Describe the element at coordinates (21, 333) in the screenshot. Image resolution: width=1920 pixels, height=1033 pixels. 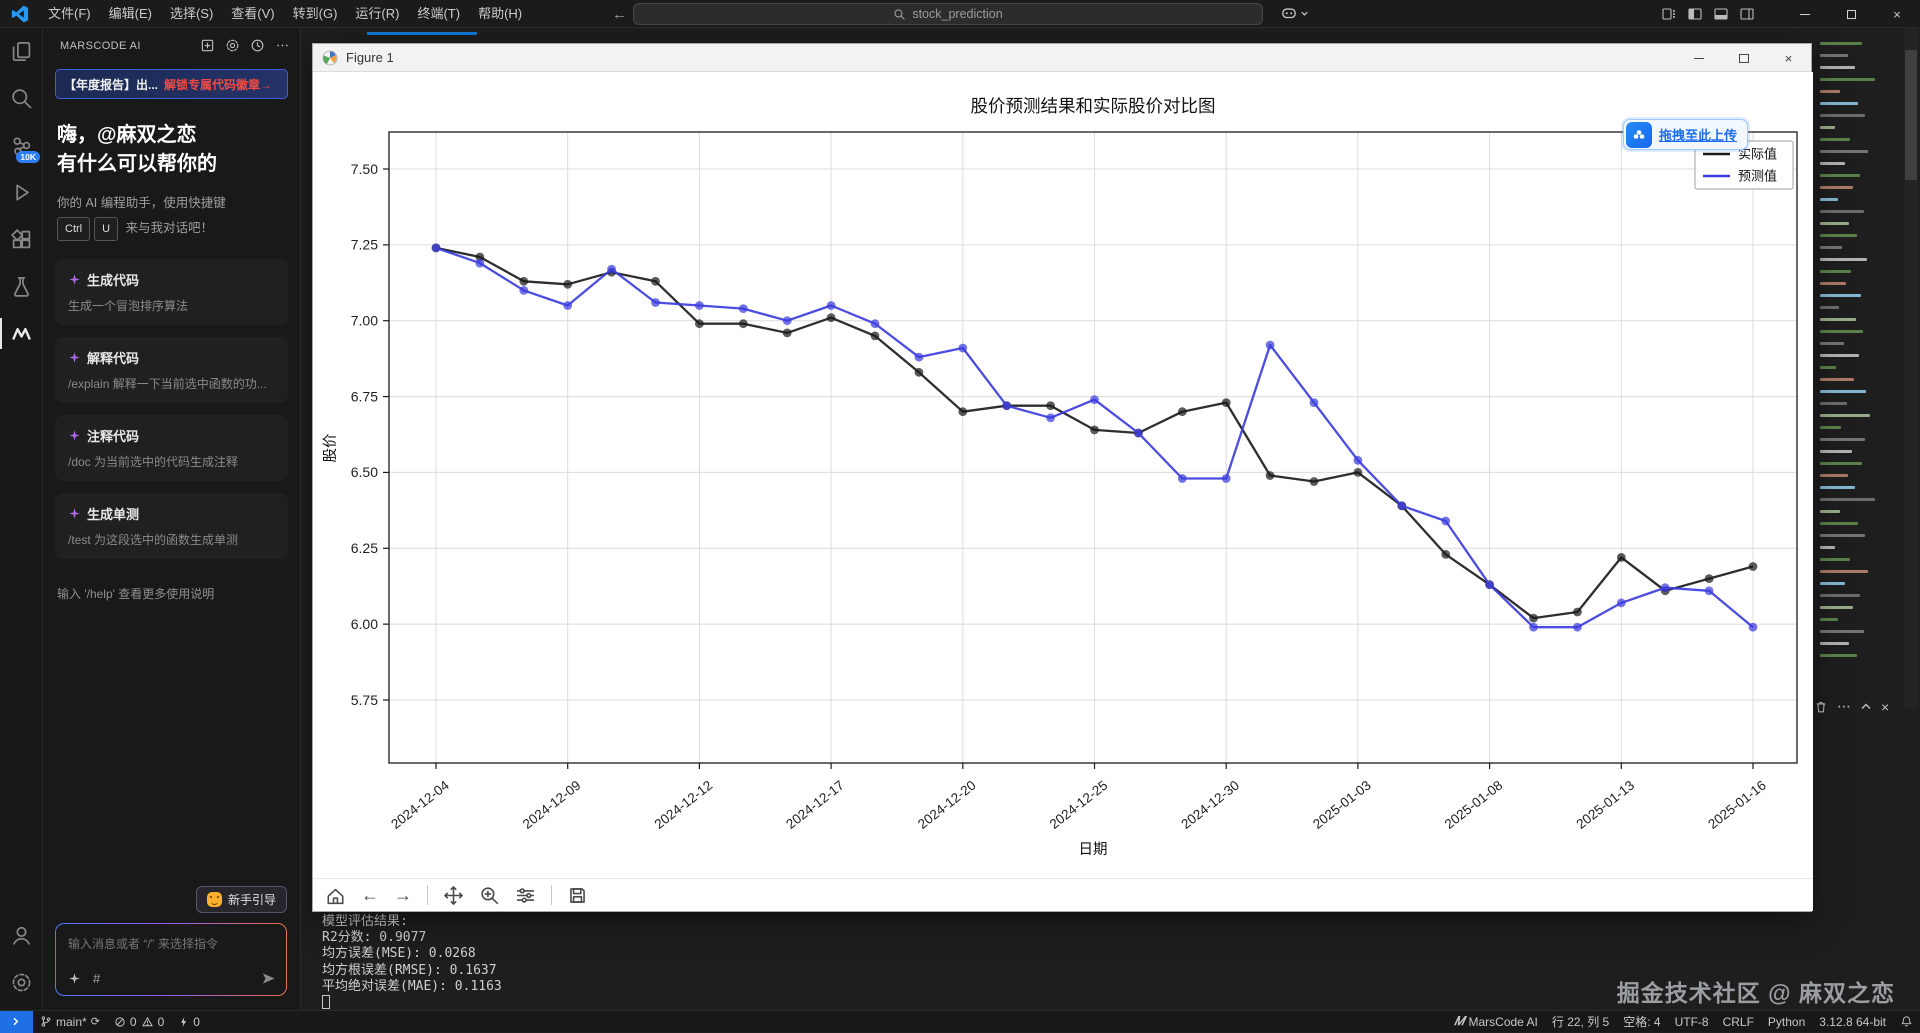
I see `activity-item-marscode` at that location.